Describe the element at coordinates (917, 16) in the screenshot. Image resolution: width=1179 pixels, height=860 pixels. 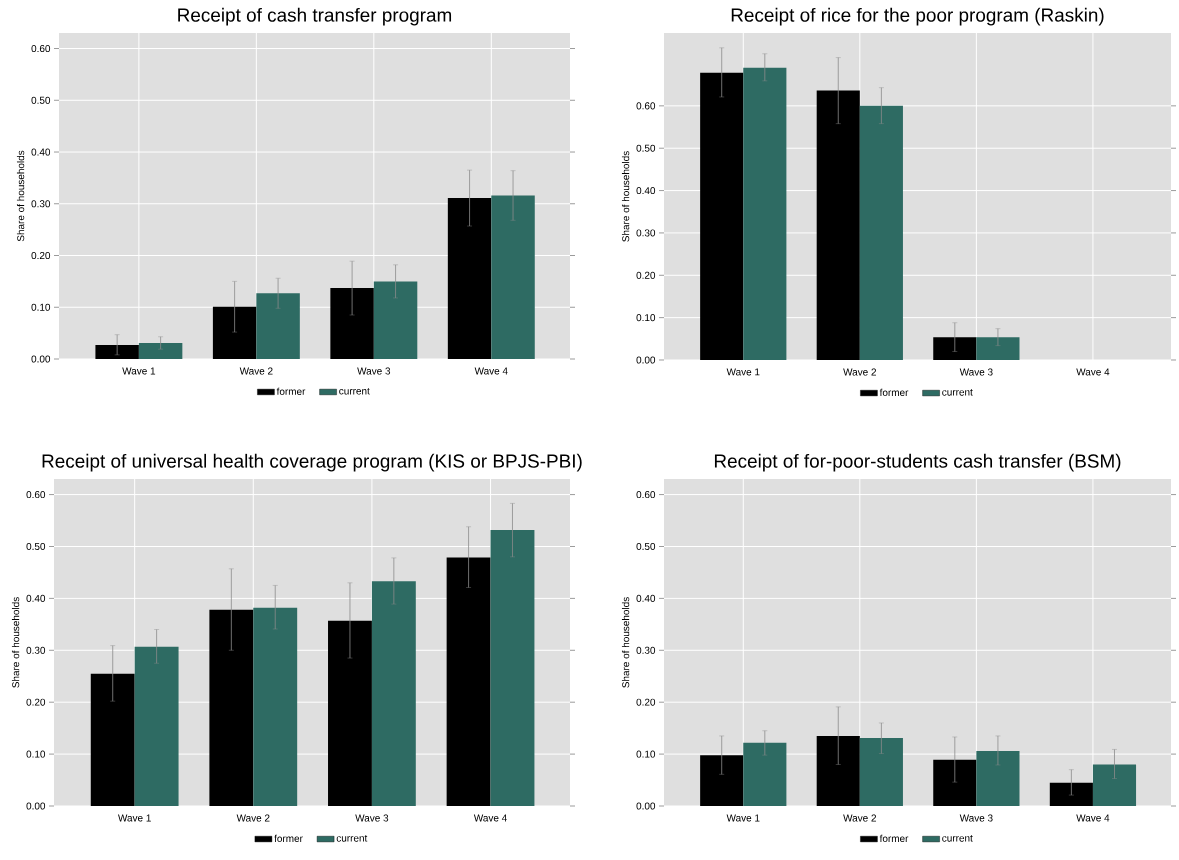
I see `chart-title: Receipt of rice for the poor program (Raskin)` at that location.